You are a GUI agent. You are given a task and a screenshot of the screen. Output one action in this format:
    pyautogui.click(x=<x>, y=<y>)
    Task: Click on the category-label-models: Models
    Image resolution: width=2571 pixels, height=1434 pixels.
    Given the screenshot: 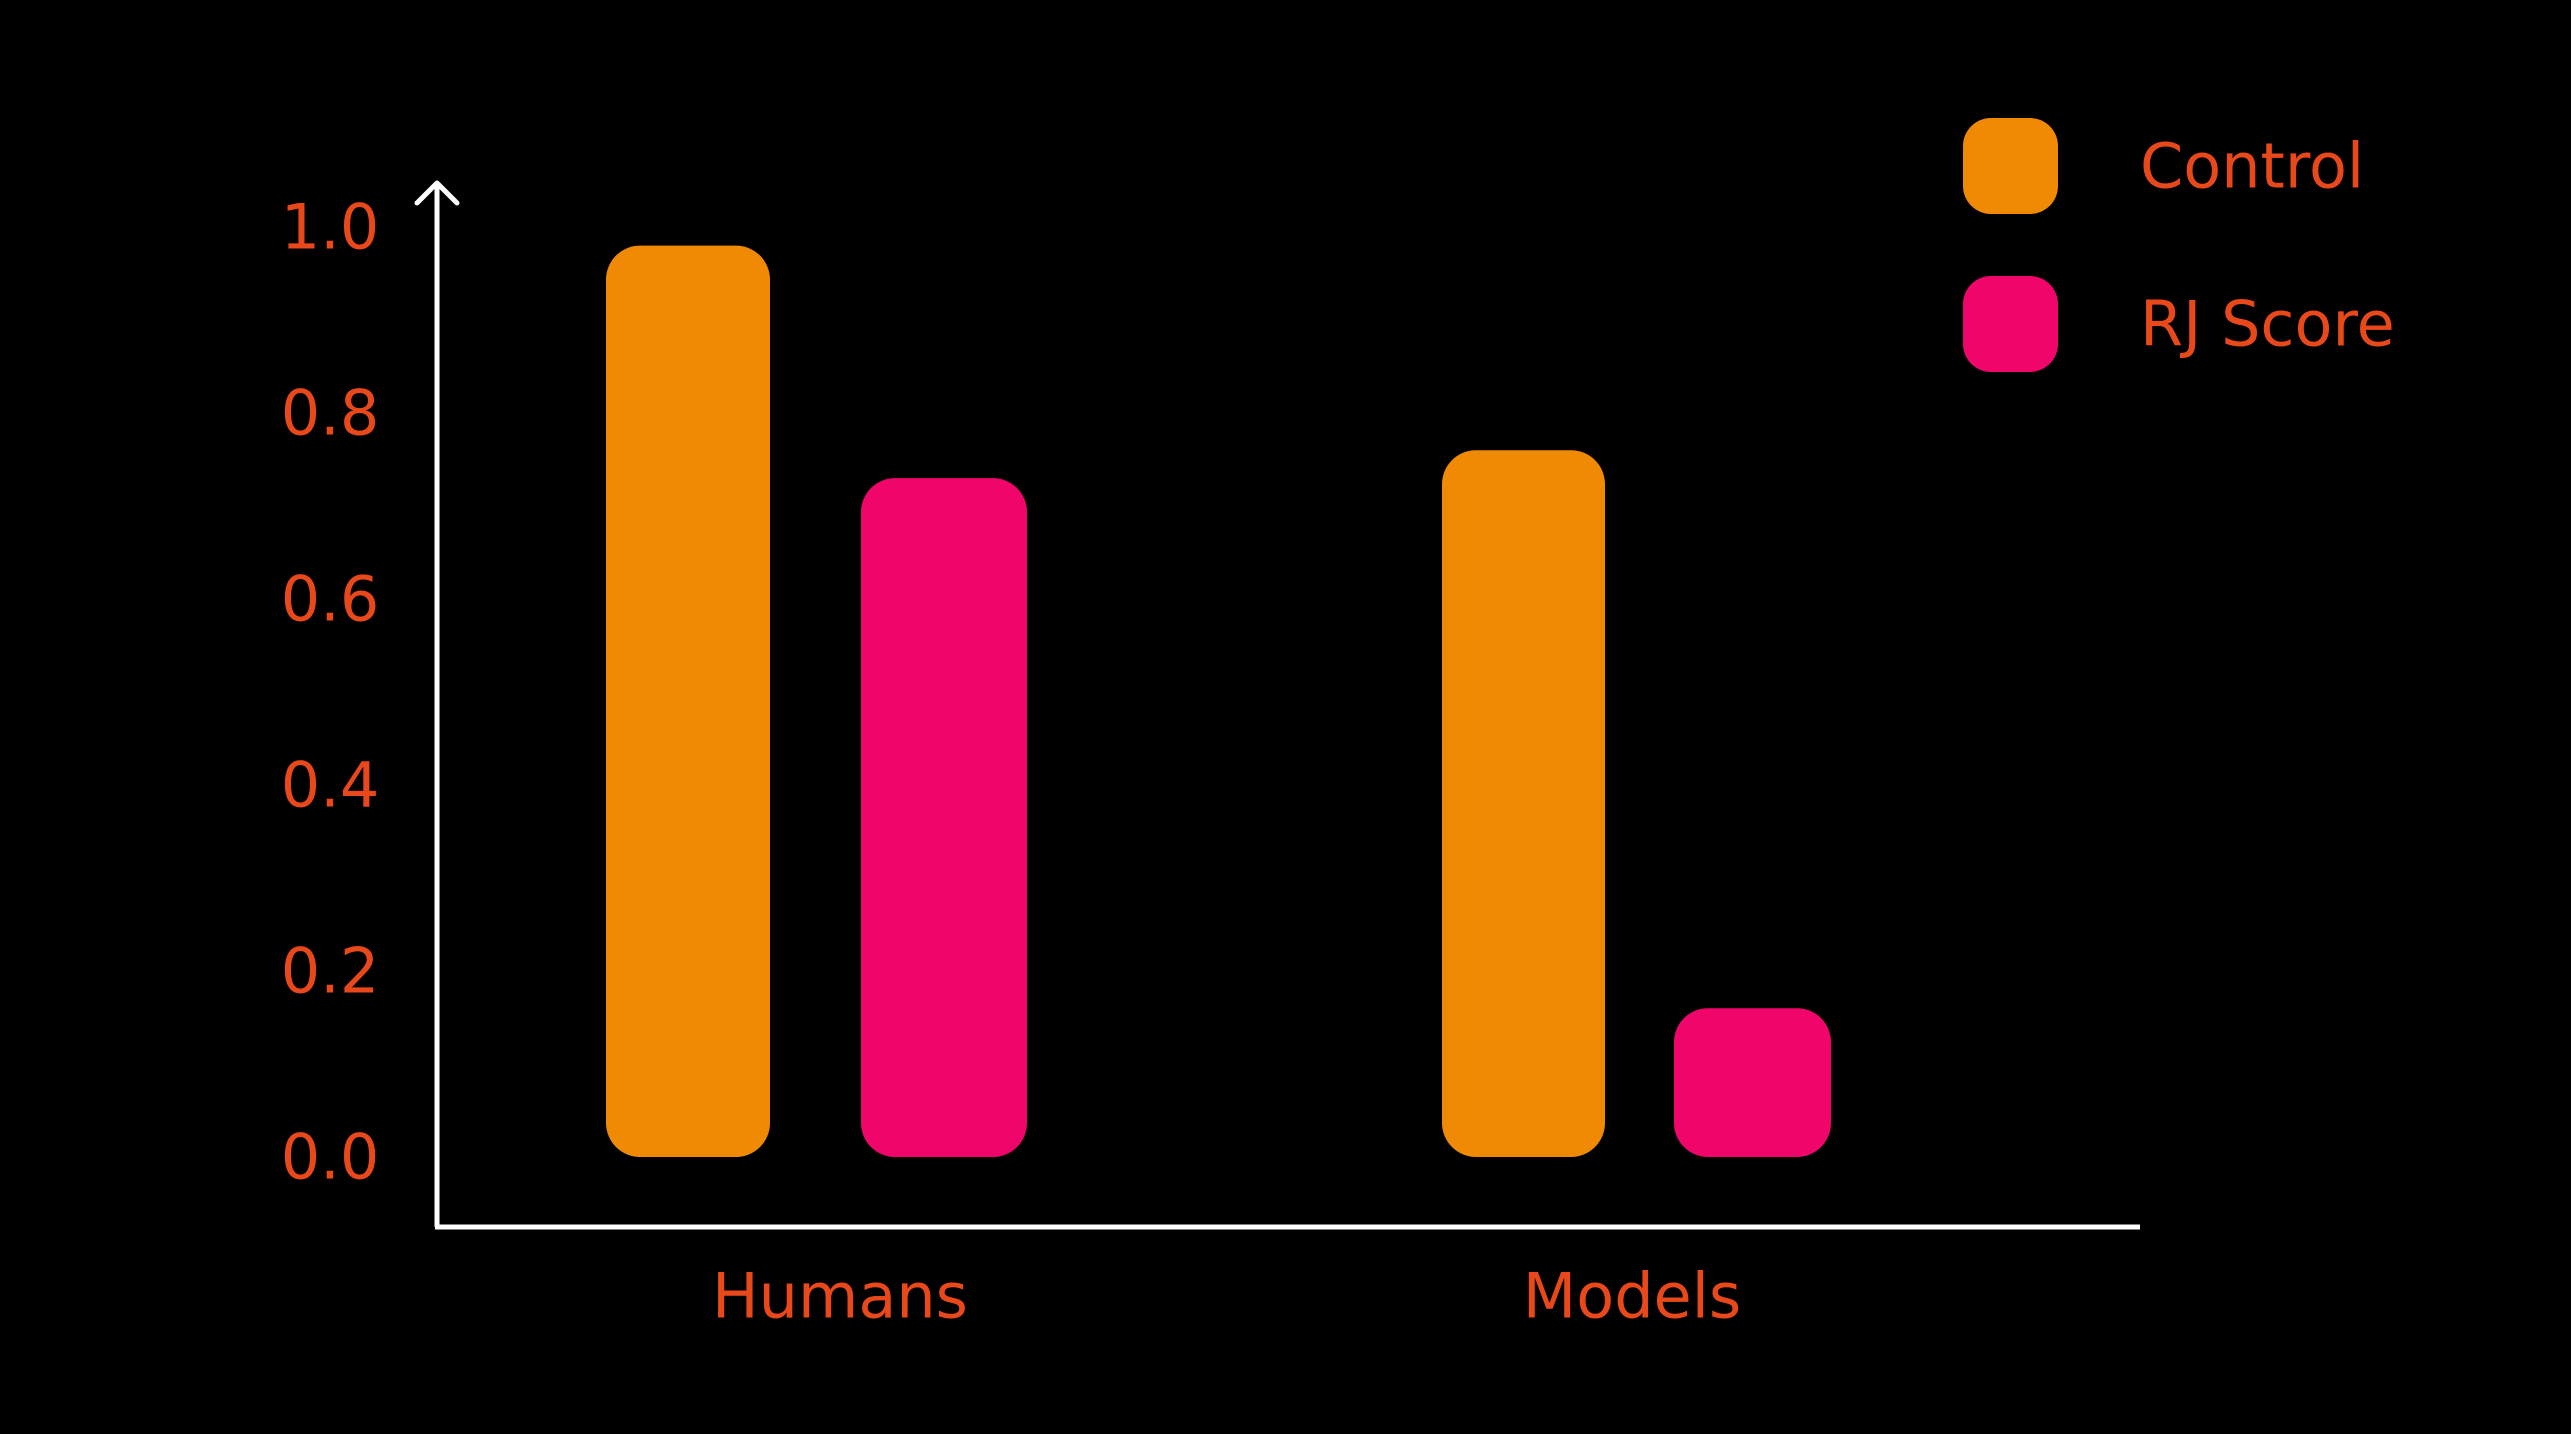 What is the action you would take?
    pyautogui.click(x=1632, y=1296)
    